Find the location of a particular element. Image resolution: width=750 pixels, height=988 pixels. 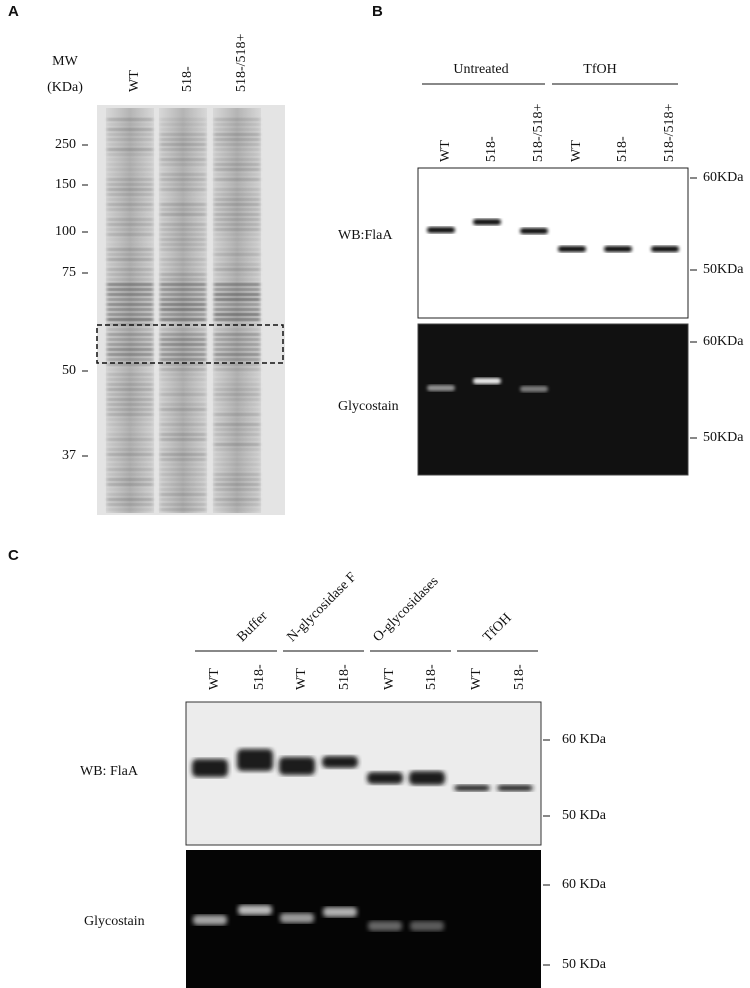

kda-marker: 60KDa is located at coordinates (723, 177).